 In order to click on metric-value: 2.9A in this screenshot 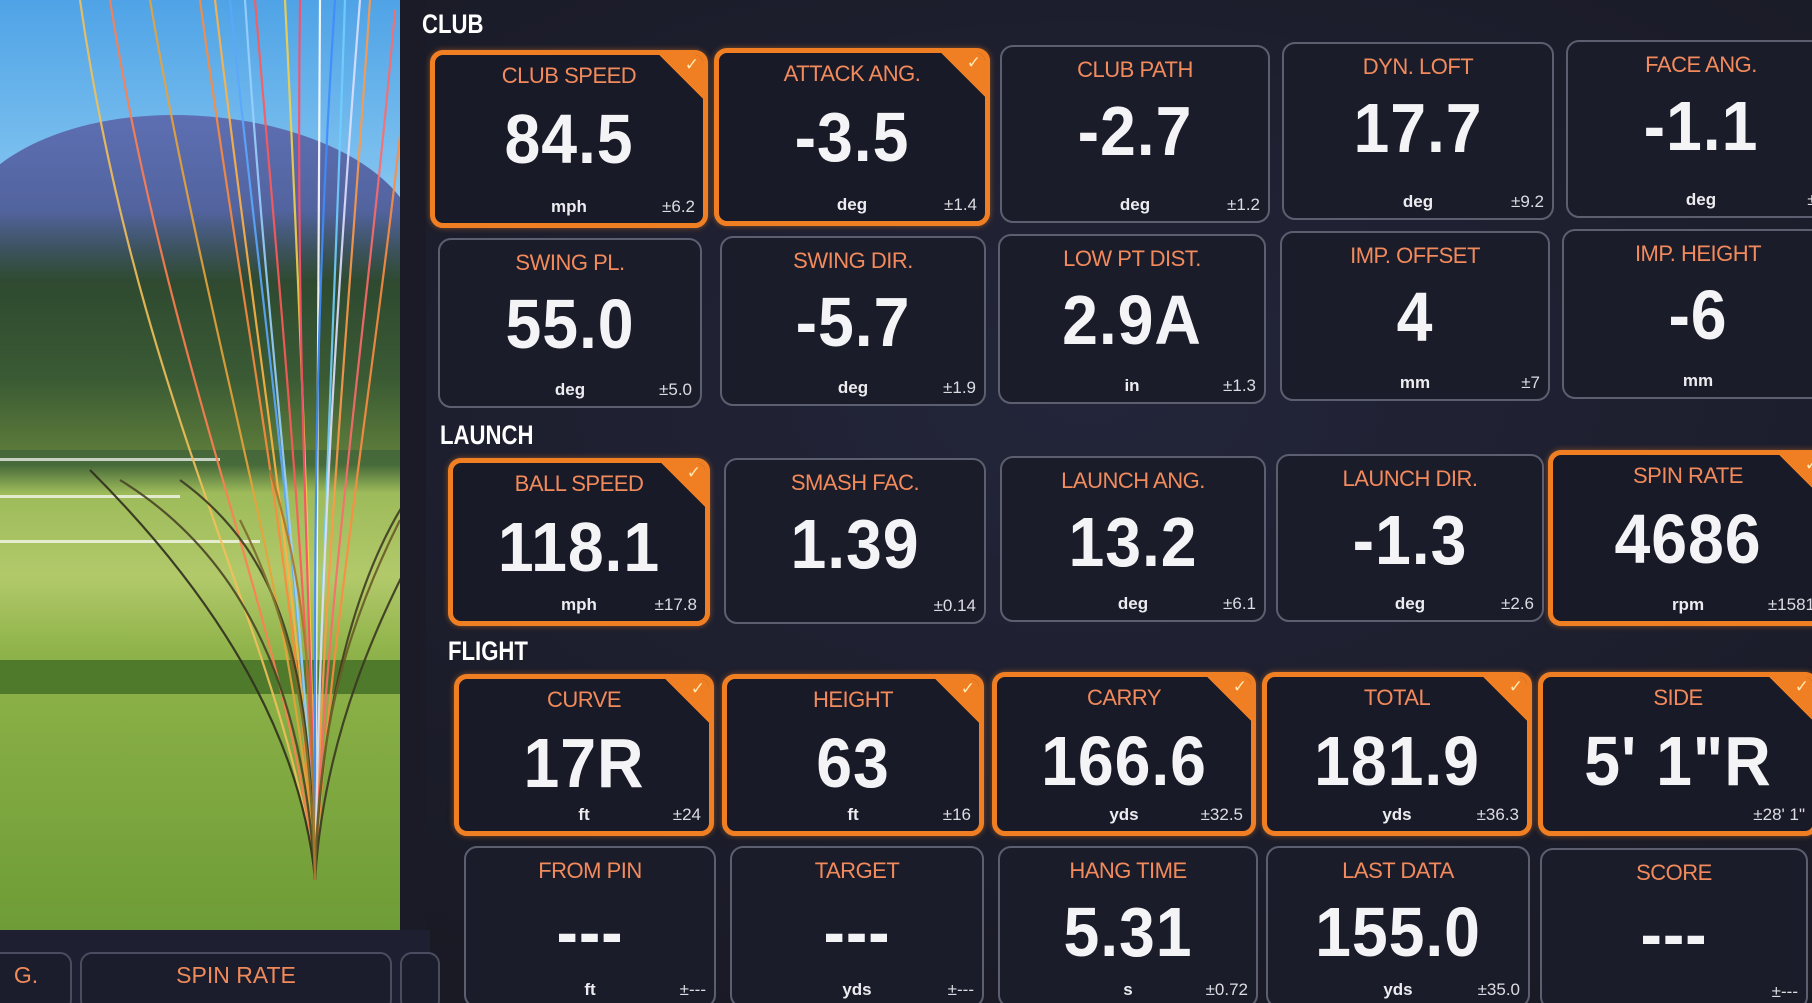, I will do `click(1132, 320)`.